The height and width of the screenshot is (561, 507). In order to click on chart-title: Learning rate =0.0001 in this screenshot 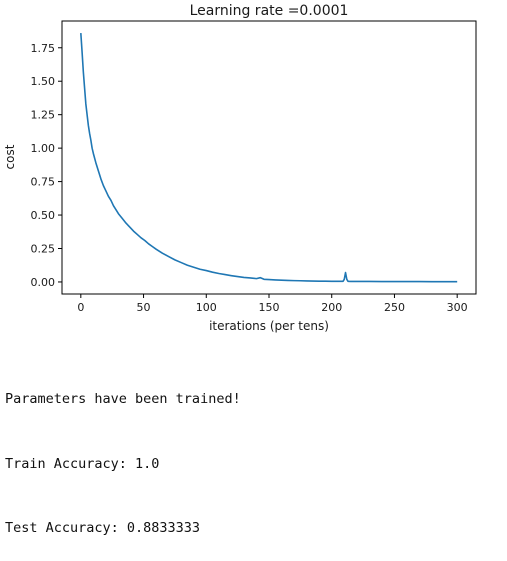, I will do `click(269, 11)`.